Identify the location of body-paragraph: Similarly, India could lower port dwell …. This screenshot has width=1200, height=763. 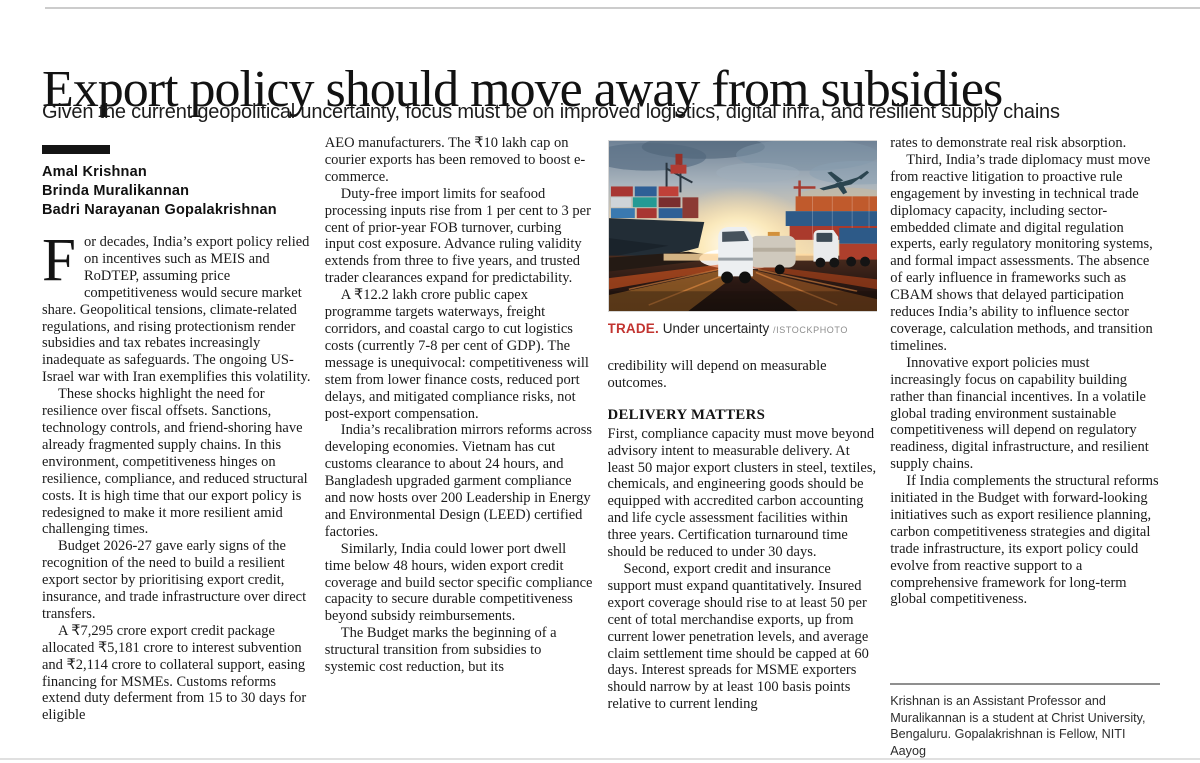
(458, 582).